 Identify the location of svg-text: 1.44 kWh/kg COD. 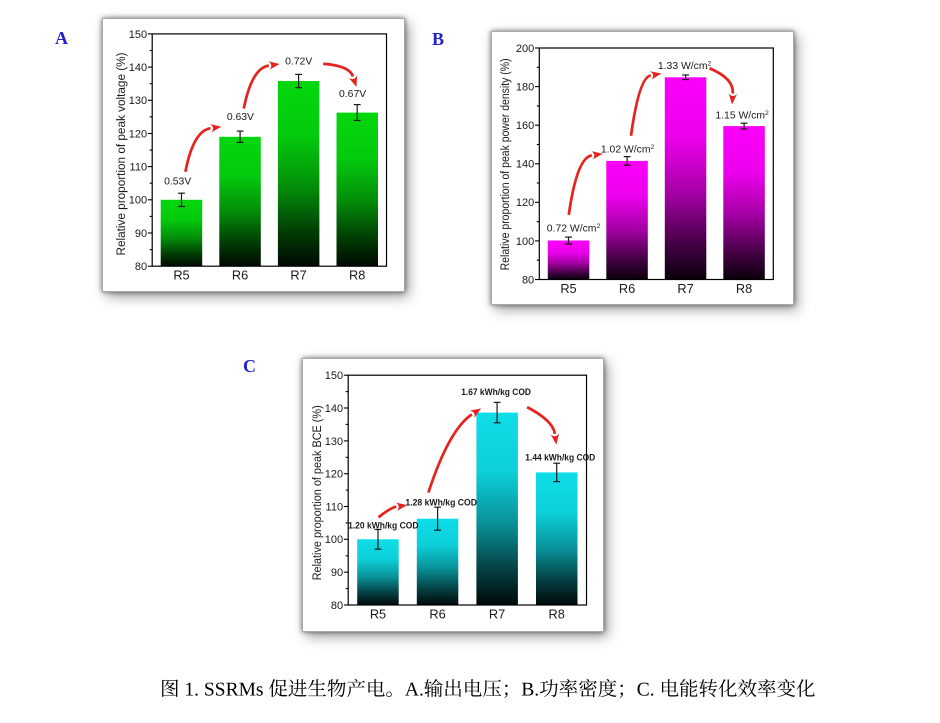
(560, 457).